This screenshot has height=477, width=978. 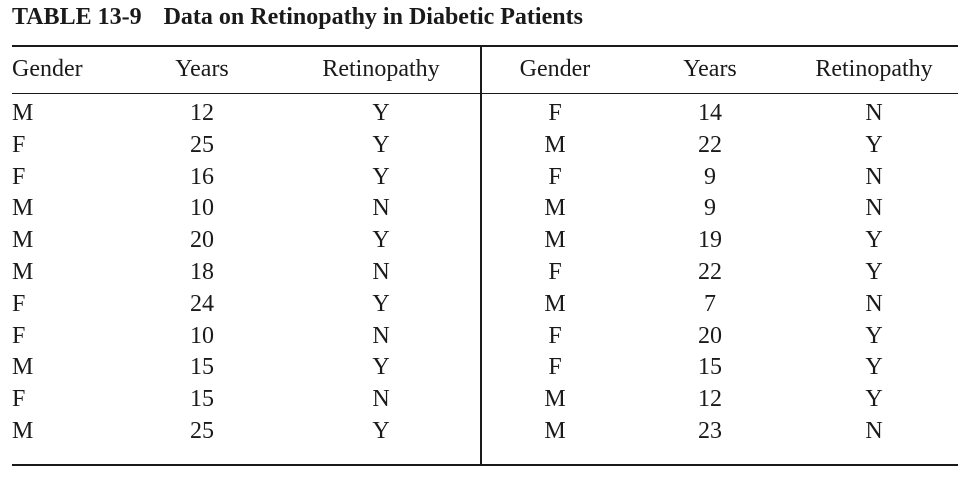 I want to click on top-rule, so click(x=485, y=46).